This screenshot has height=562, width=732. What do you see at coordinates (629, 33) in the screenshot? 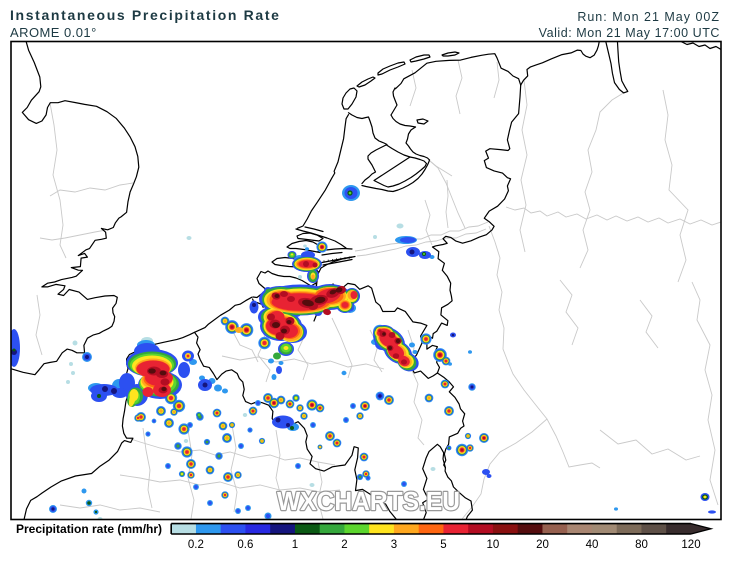
I see `svg-text: Valid: Mon 21 May 17:00 UTC` at bounding box center [629, 33].